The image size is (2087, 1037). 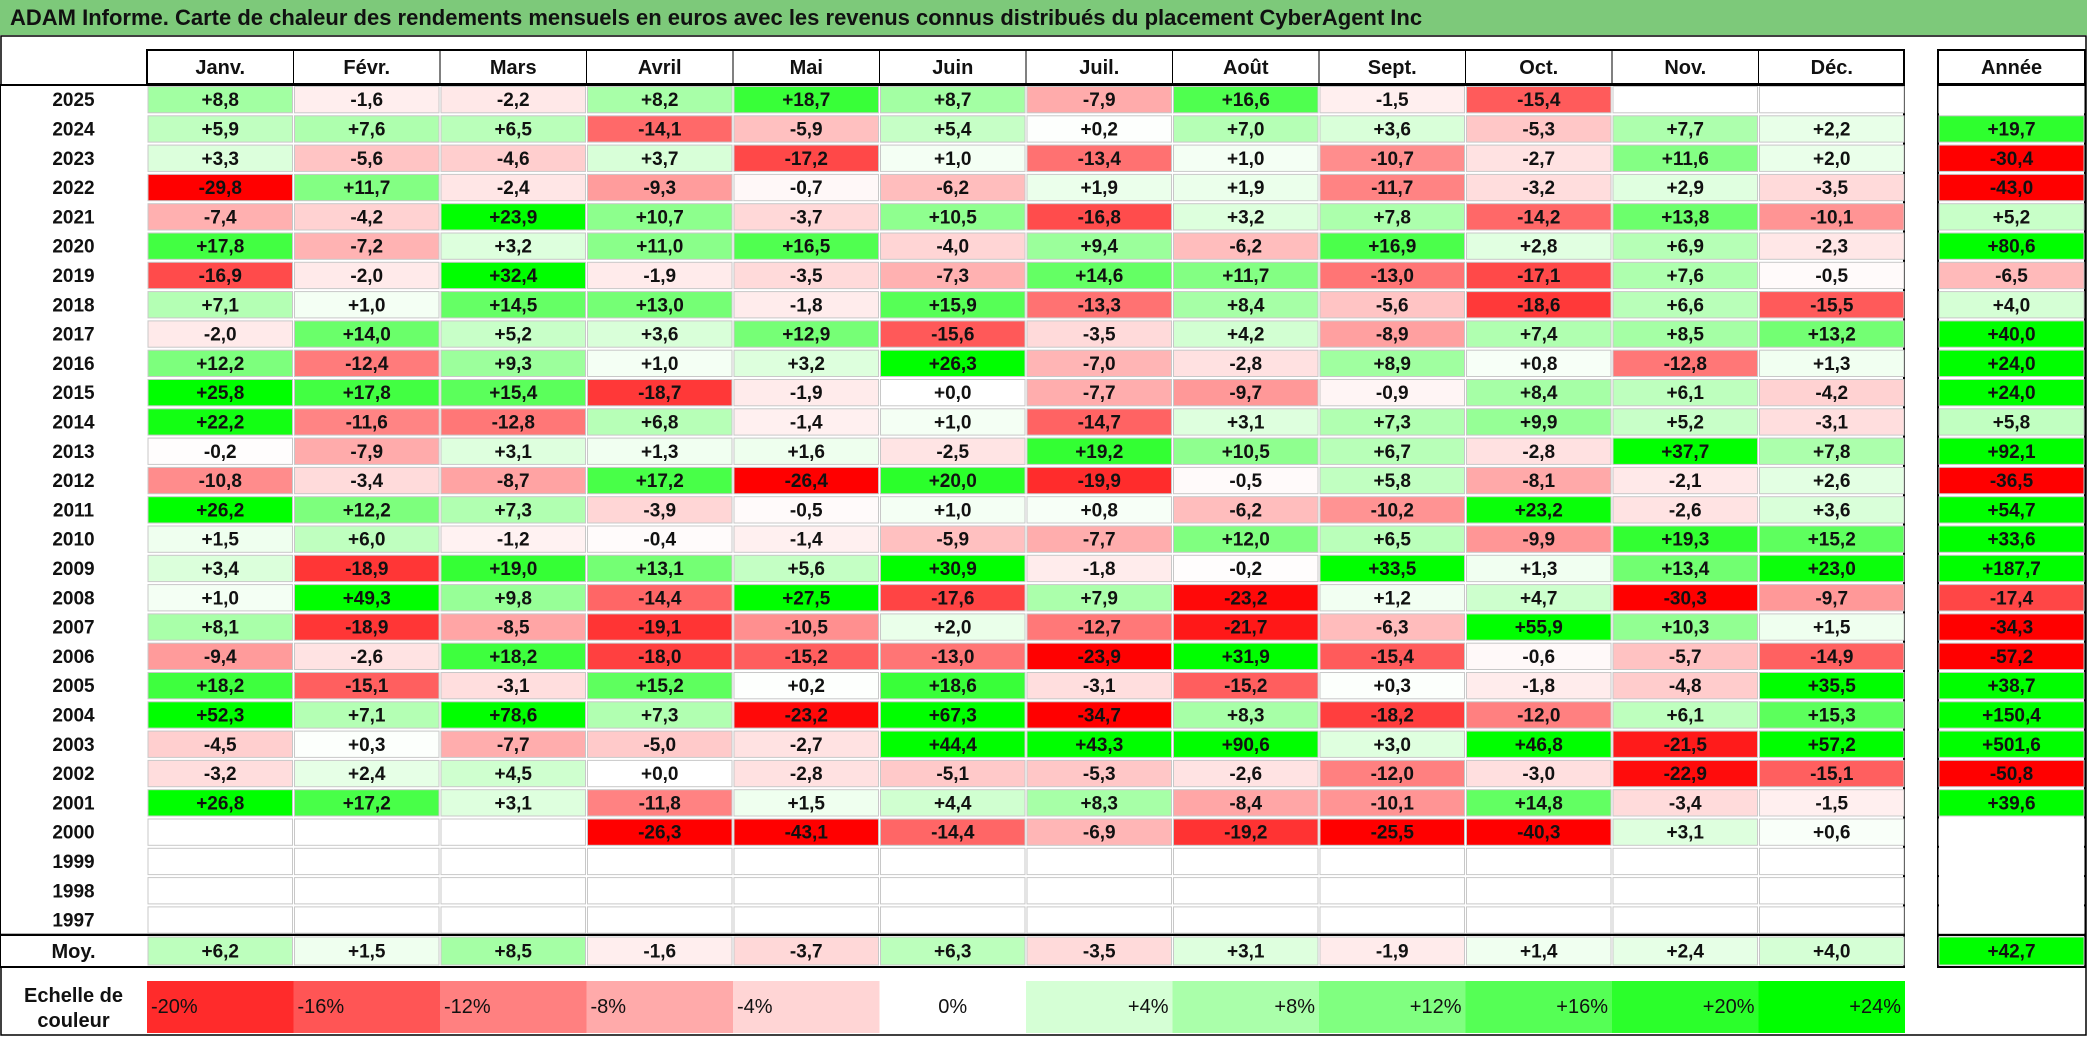 I want to click on cell-value: -19,1, so click(x=660, y=628).